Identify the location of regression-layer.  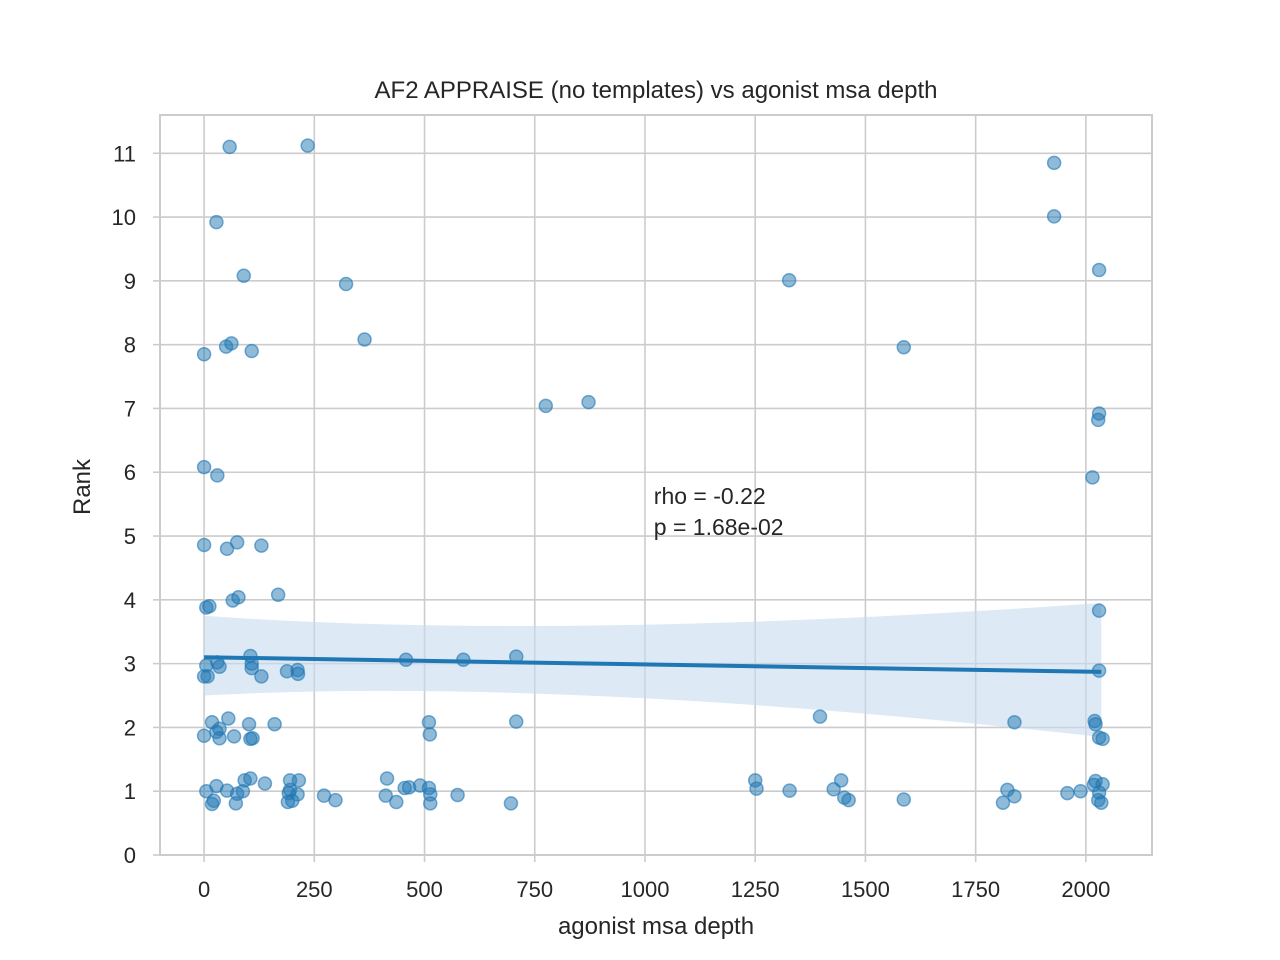
(653, 664).